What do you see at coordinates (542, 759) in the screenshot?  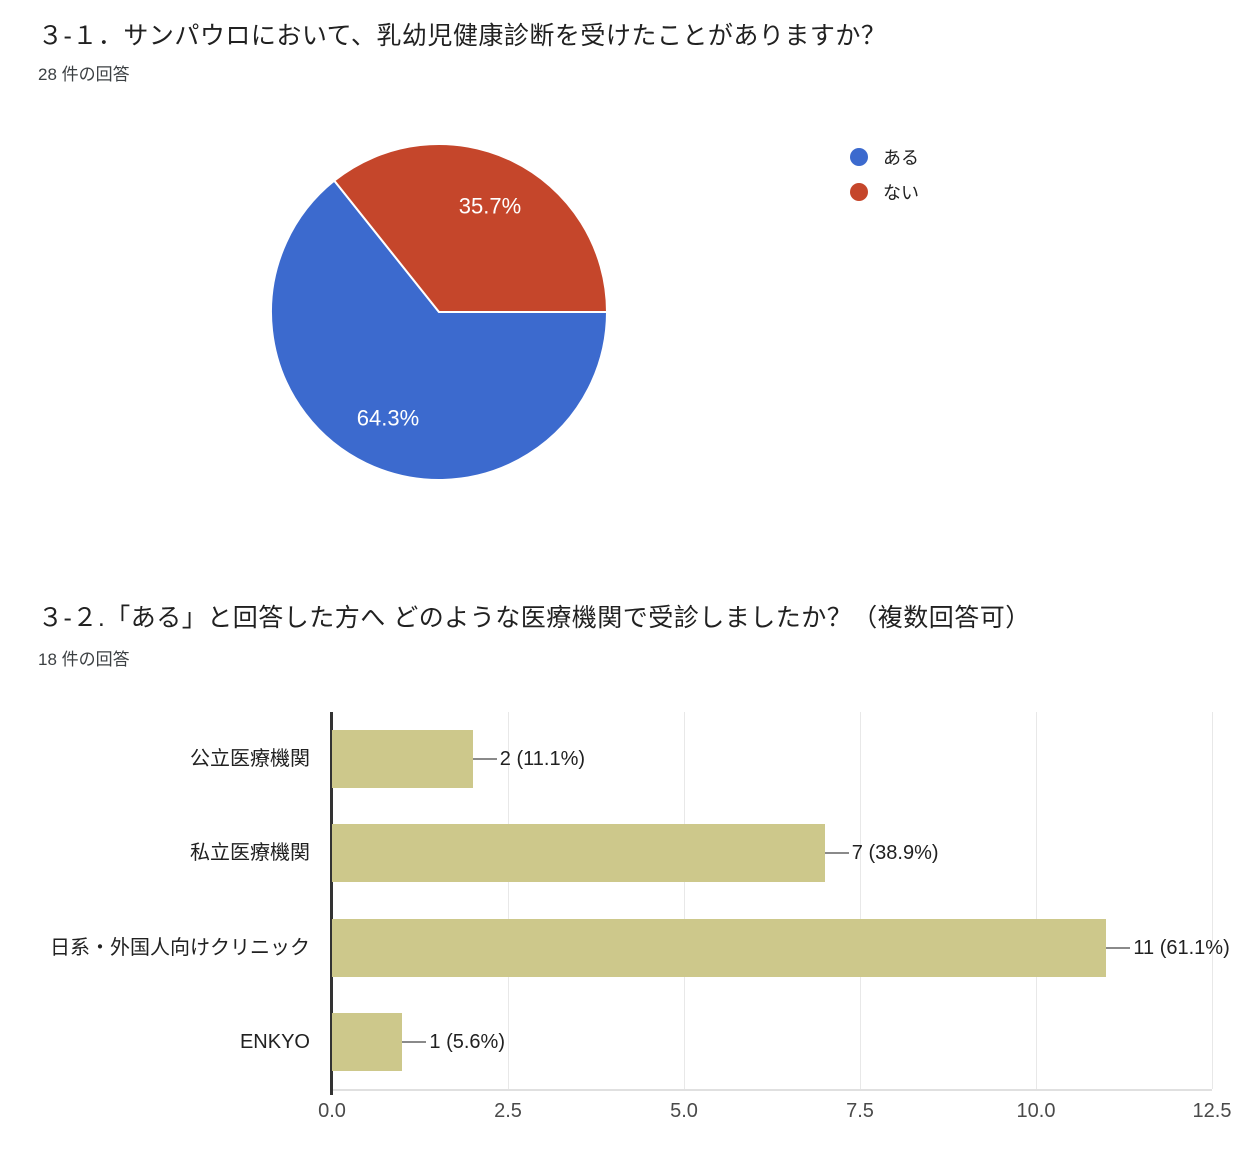 I see `bar-value-label: 2 (11.1%)` at bounding box center [542, 759].